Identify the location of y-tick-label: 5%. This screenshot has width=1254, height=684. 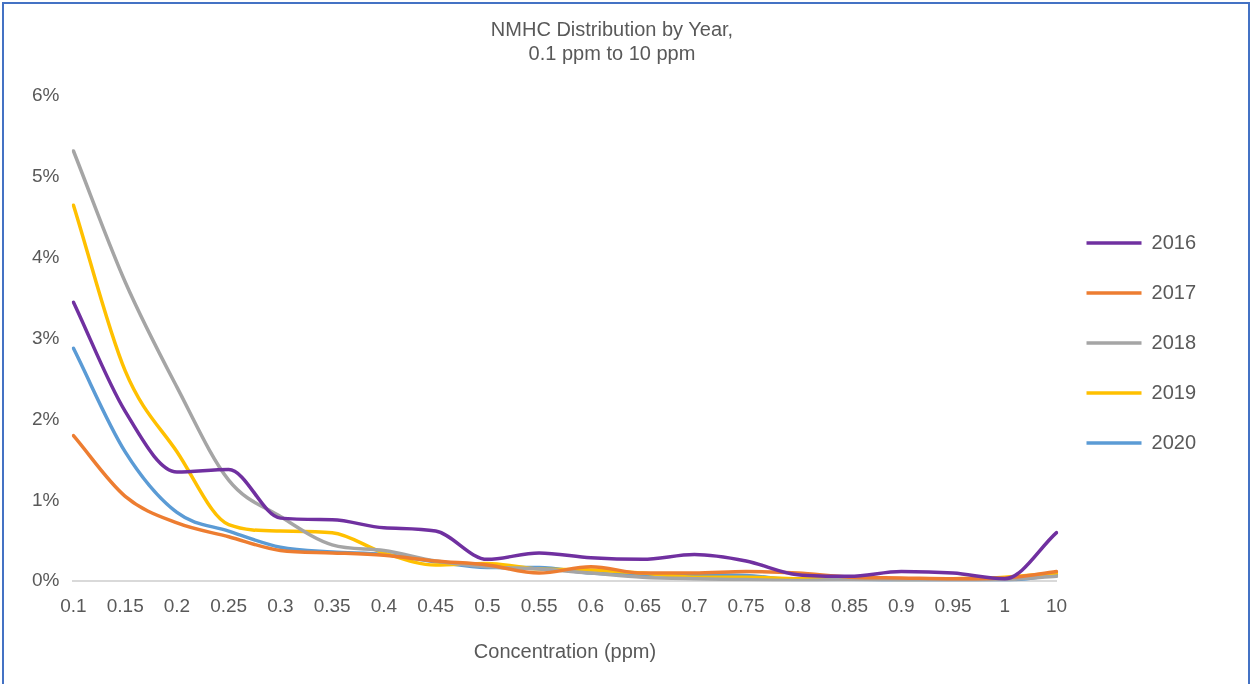
(45, 176).